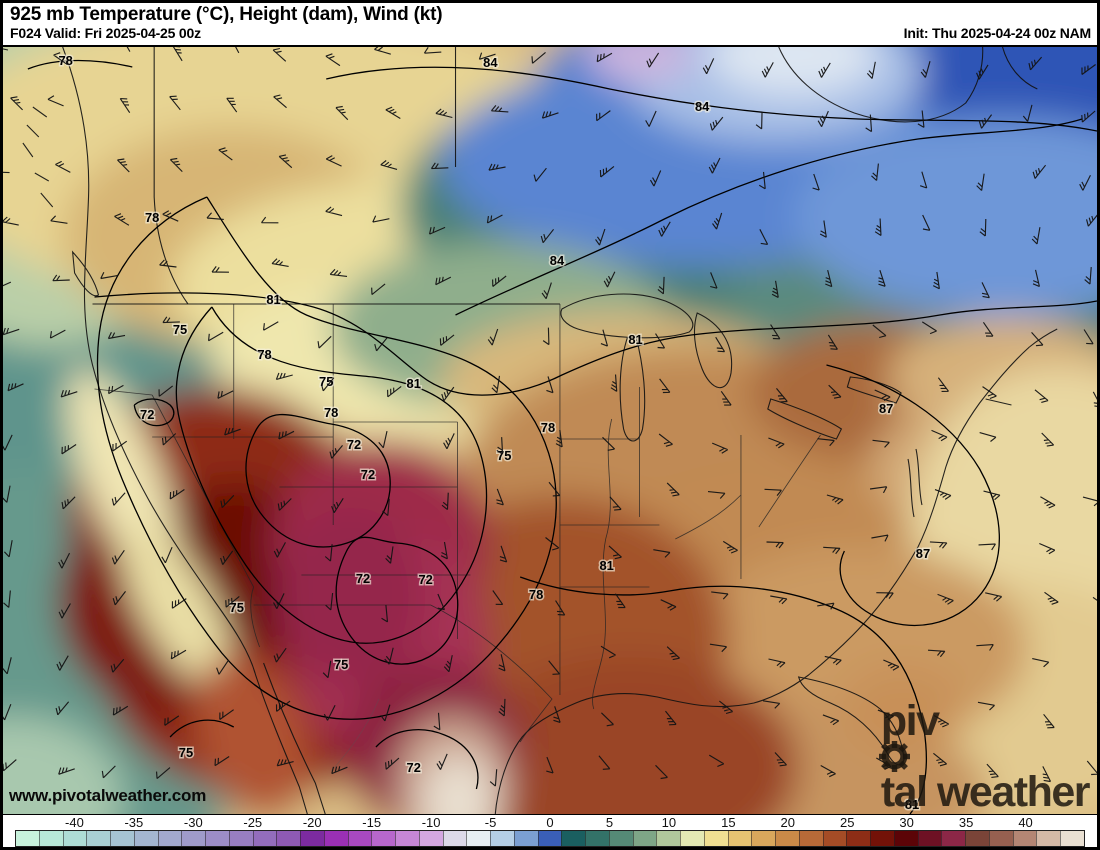  What do you see at coordinates (847, 822) in the screenshot?
I see `colorbar-tick: 25` at bounding box center [847, 822].